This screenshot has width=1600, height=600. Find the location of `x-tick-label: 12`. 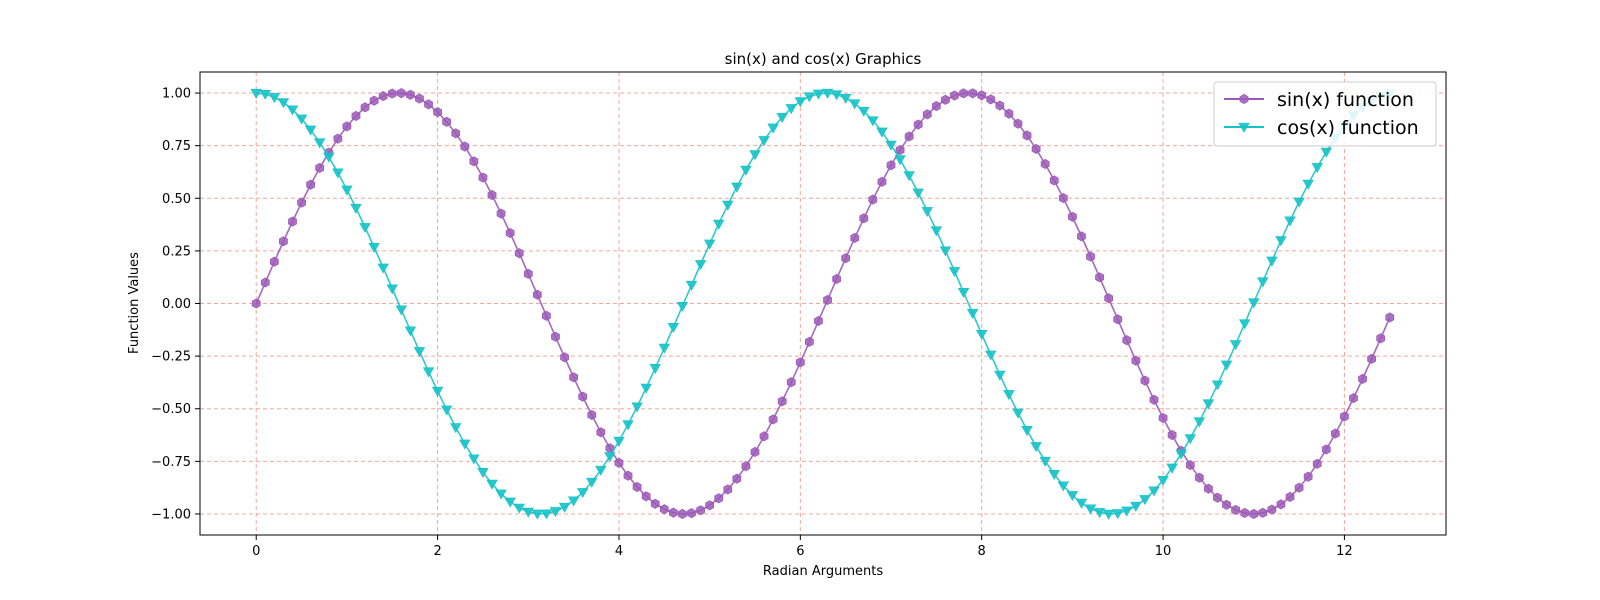

x-tick-label: 12 is located at coordinates (1344, 551).